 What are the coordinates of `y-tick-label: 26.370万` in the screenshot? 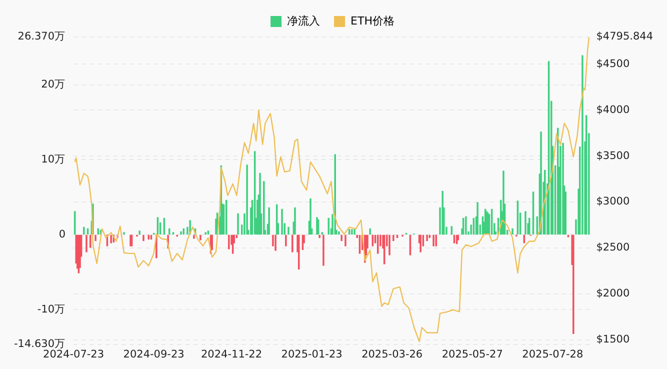 It's located at (42, 36).